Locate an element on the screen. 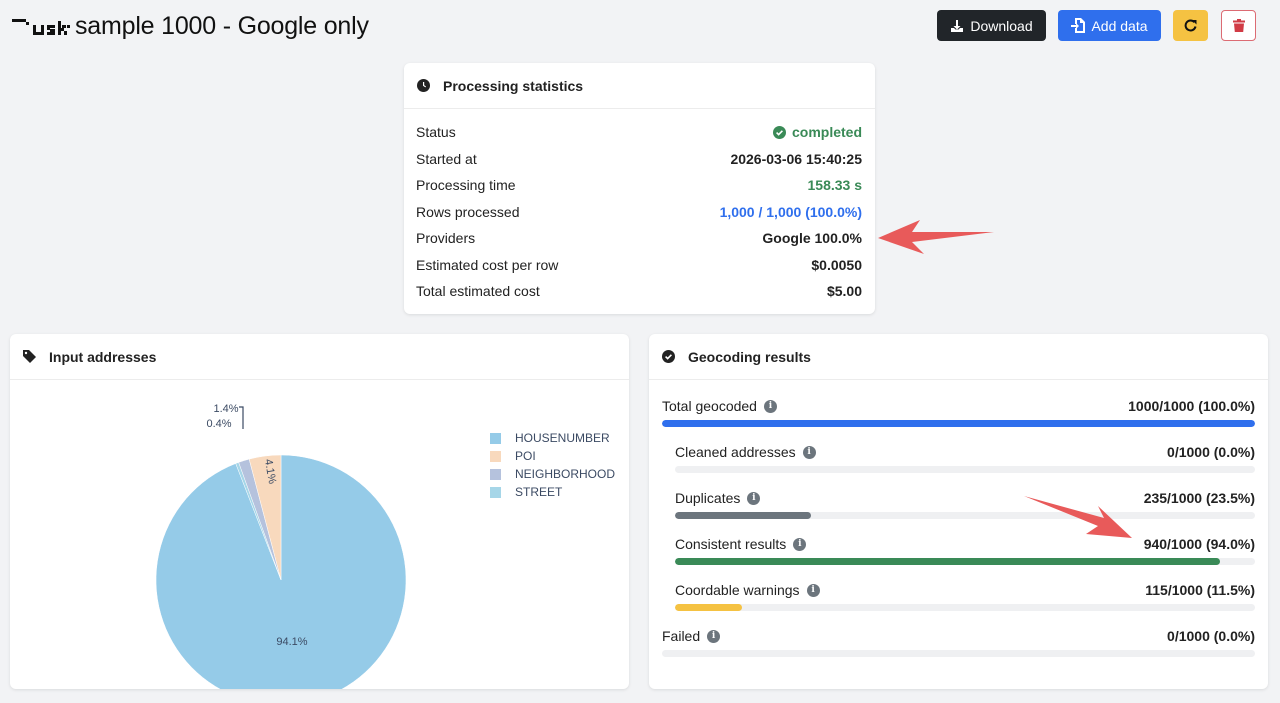 Image resolution: width=1280 pixels, height=703 pixels. legend-item-housenumber: HOUSENUMBER is located at coordinates (552, 438).